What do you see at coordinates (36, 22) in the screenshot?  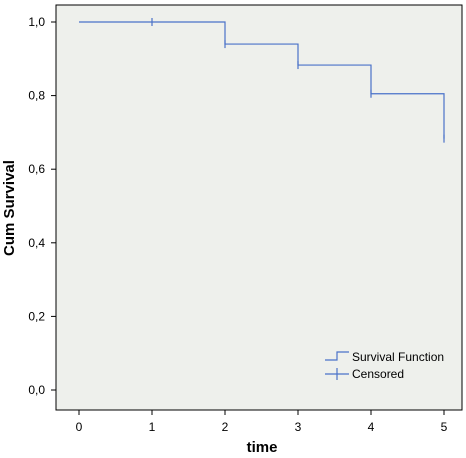 I see `y-tick-label: 1,0` at bounding box center [36, 22].